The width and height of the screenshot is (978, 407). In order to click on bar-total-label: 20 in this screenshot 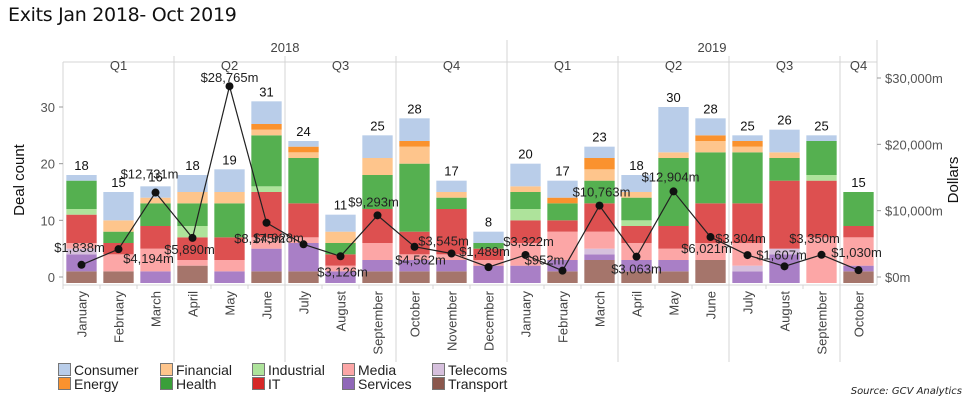, I will do `click(525, 154)`.